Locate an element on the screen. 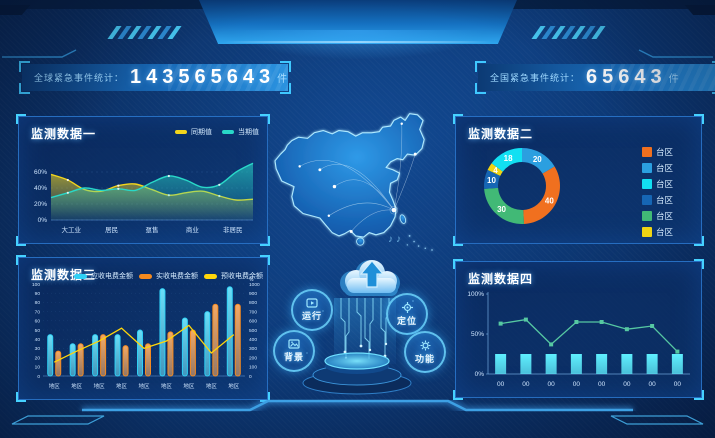 The image size is (715, 438). run-button: 运行 is located at coordinates (312, 310).